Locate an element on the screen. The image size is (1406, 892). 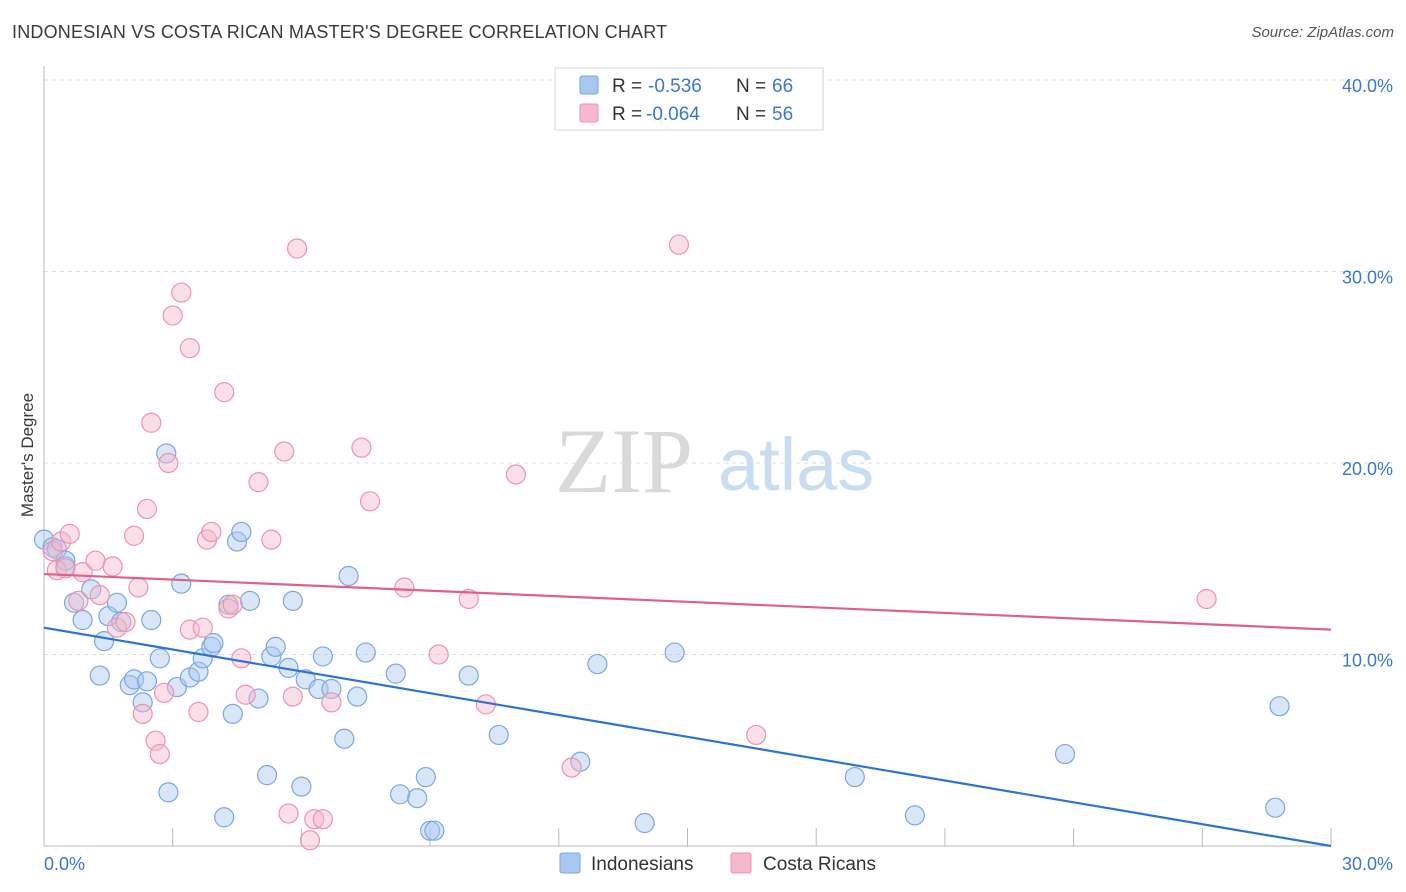
y-axis-label: Master's Degree is located at coordinates (27, 455).